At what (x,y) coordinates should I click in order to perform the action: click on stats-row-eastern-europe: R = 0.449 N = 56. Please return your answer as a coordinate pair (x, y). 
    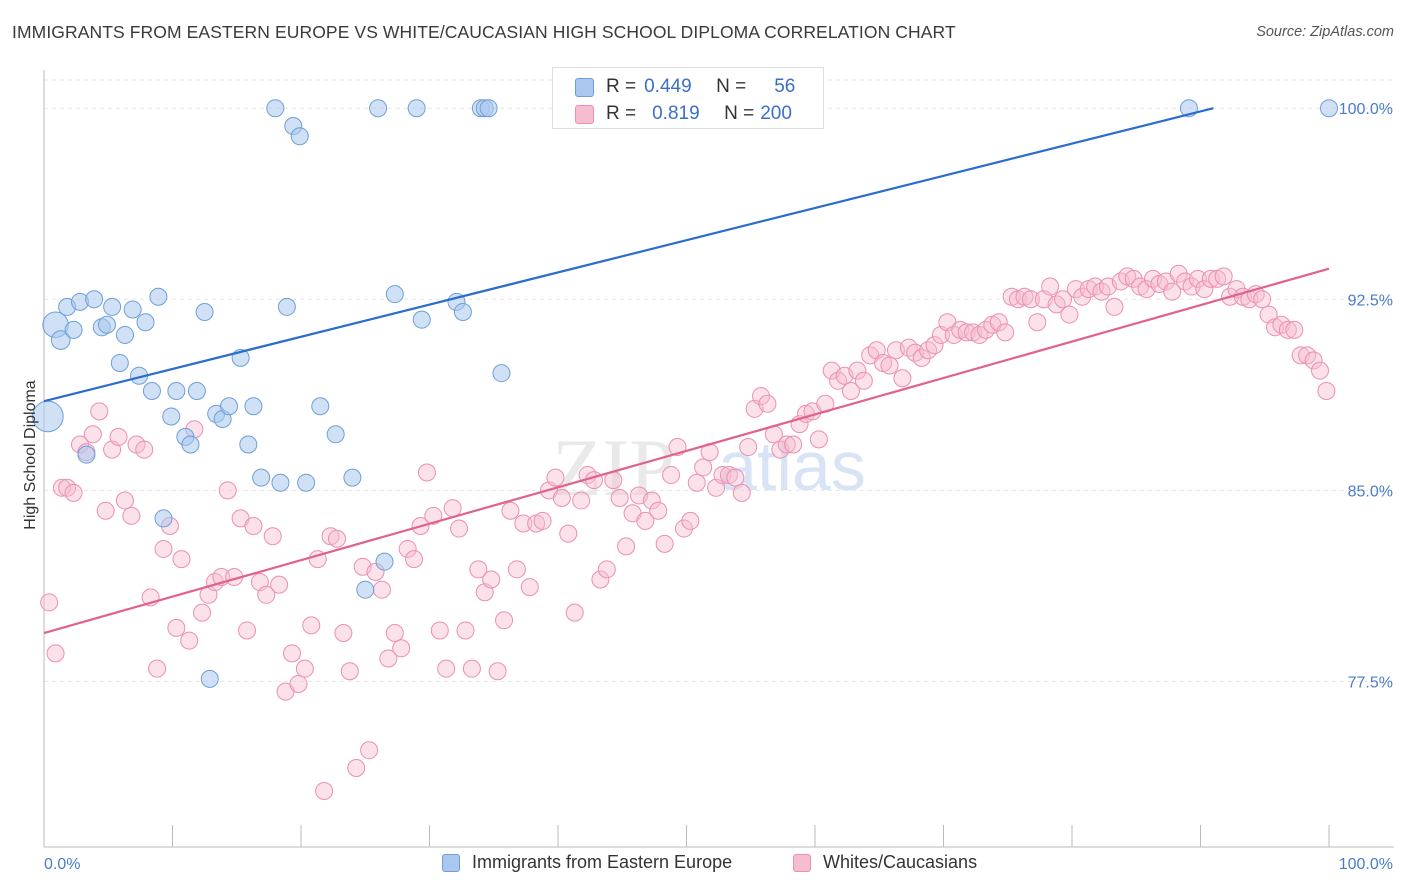
    Looking at the image, I should click on (685, 87).